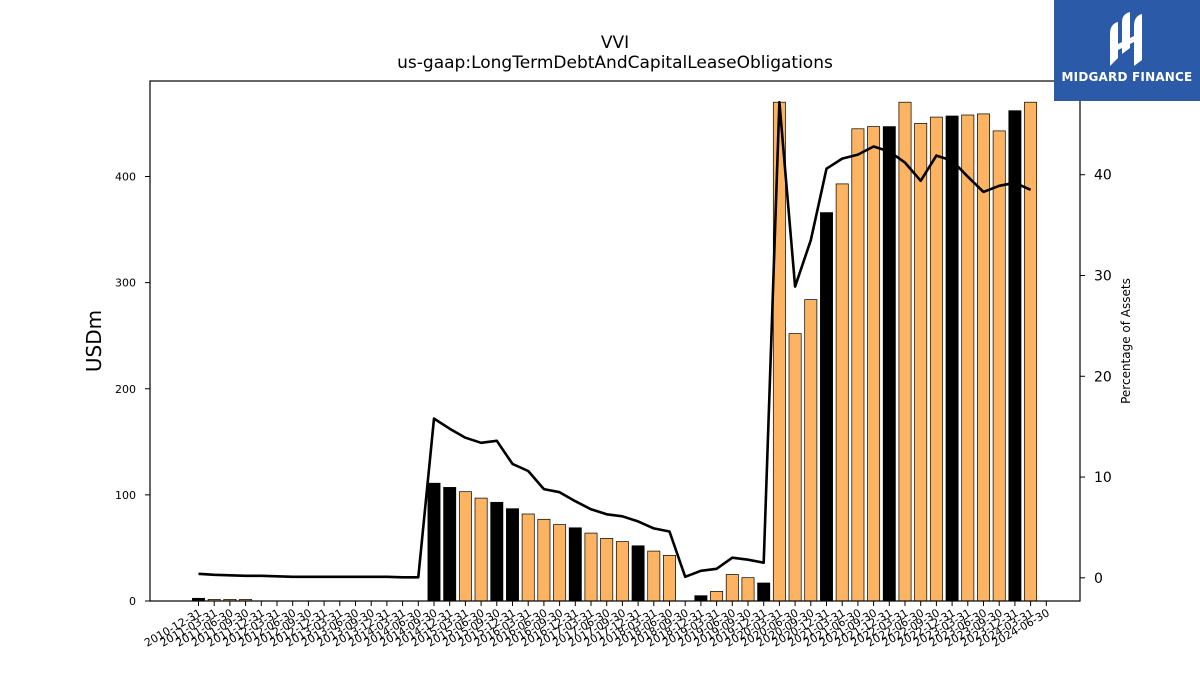 The width and height of the screenshot is (1200, 675). Describe the element at coordinates (615, 43) in the screenshot. I see `chart-title: VVI` at that location.